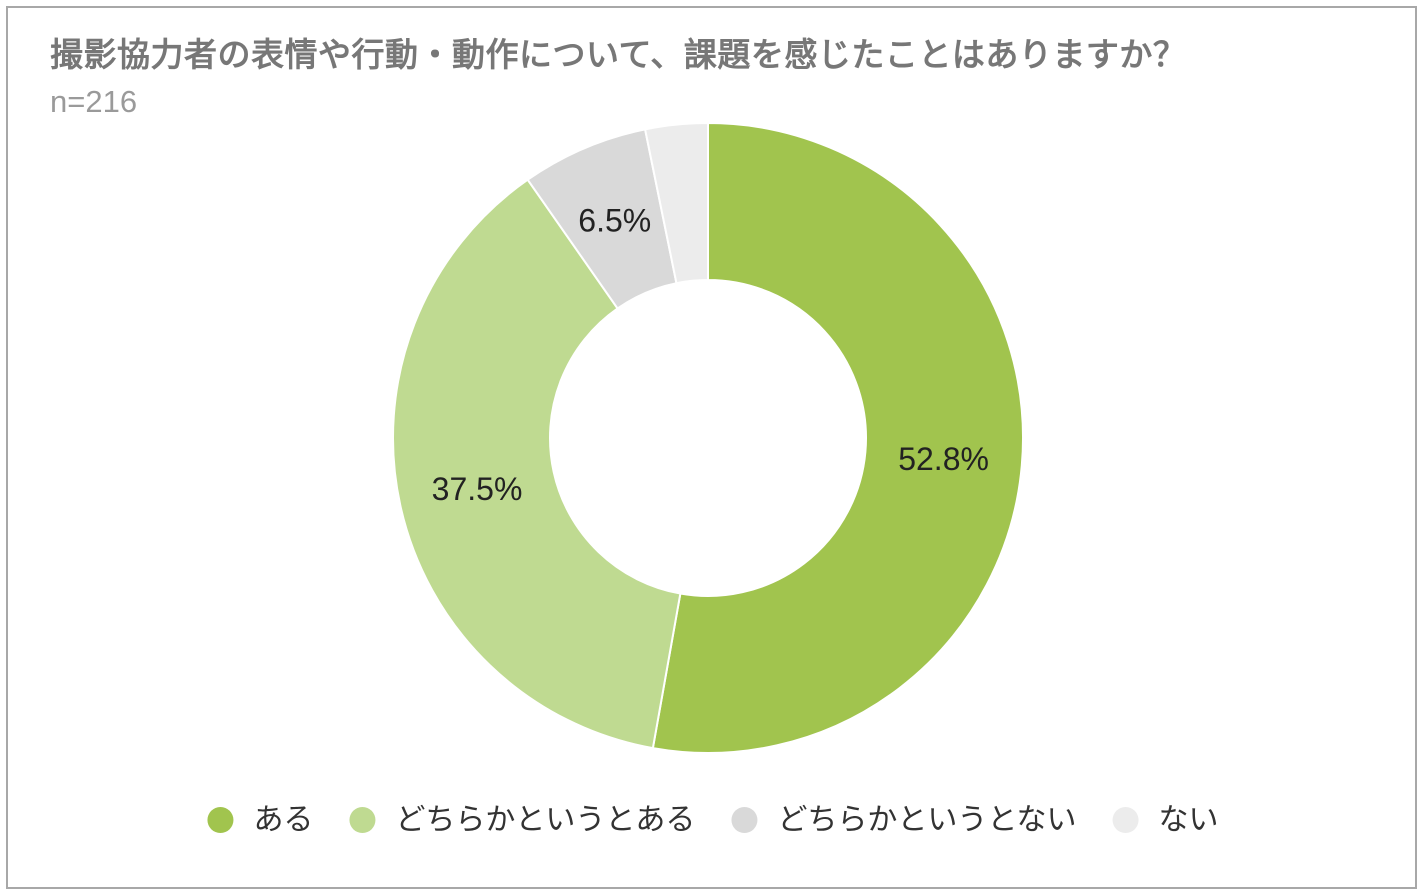 This screenshot has width=1426, height=896. I want to click on legend: ある どちらかというとある どちらかというとない ない, so click(713, 820).